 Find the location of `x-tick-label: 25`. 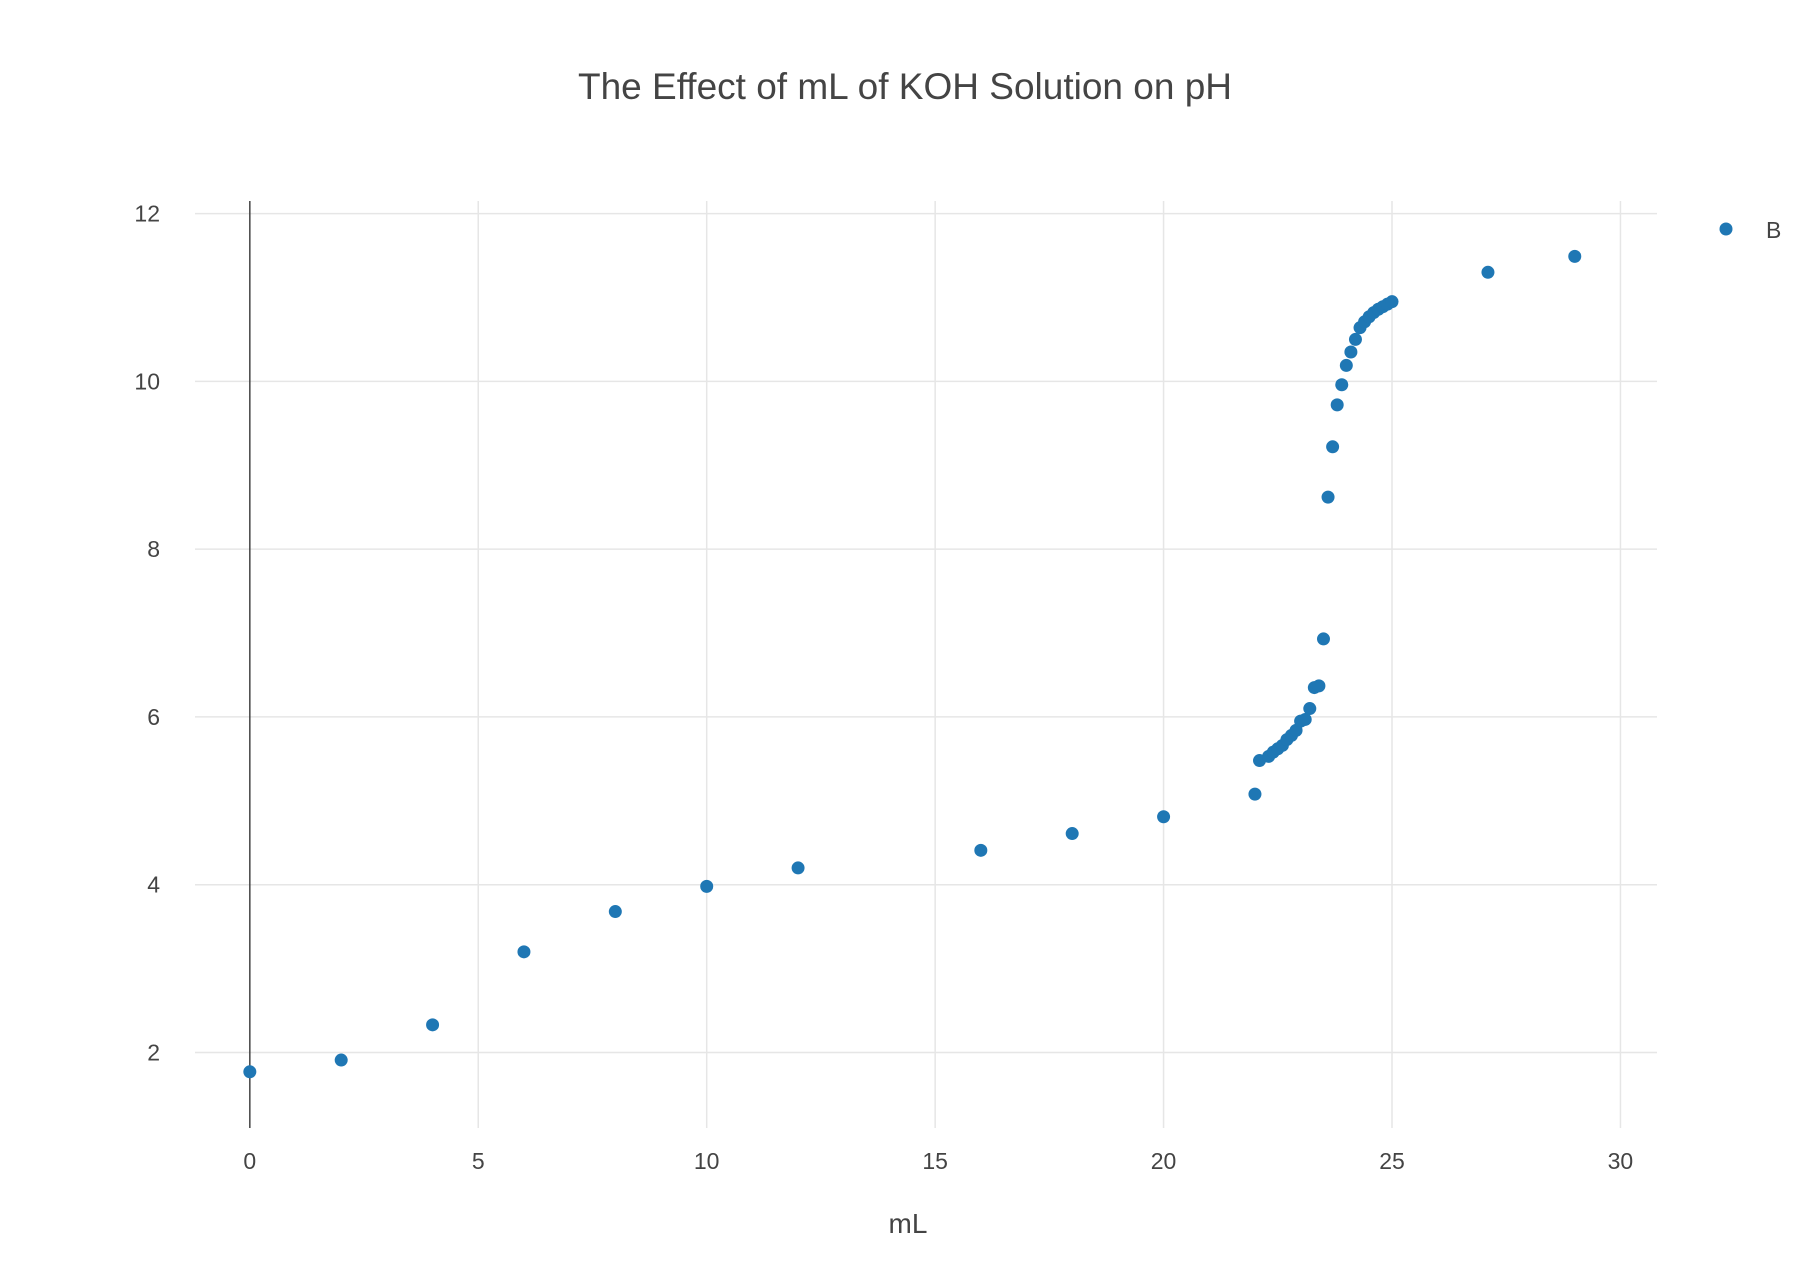

x-tick-label: 25 is located at coordinates (1392, 1161).